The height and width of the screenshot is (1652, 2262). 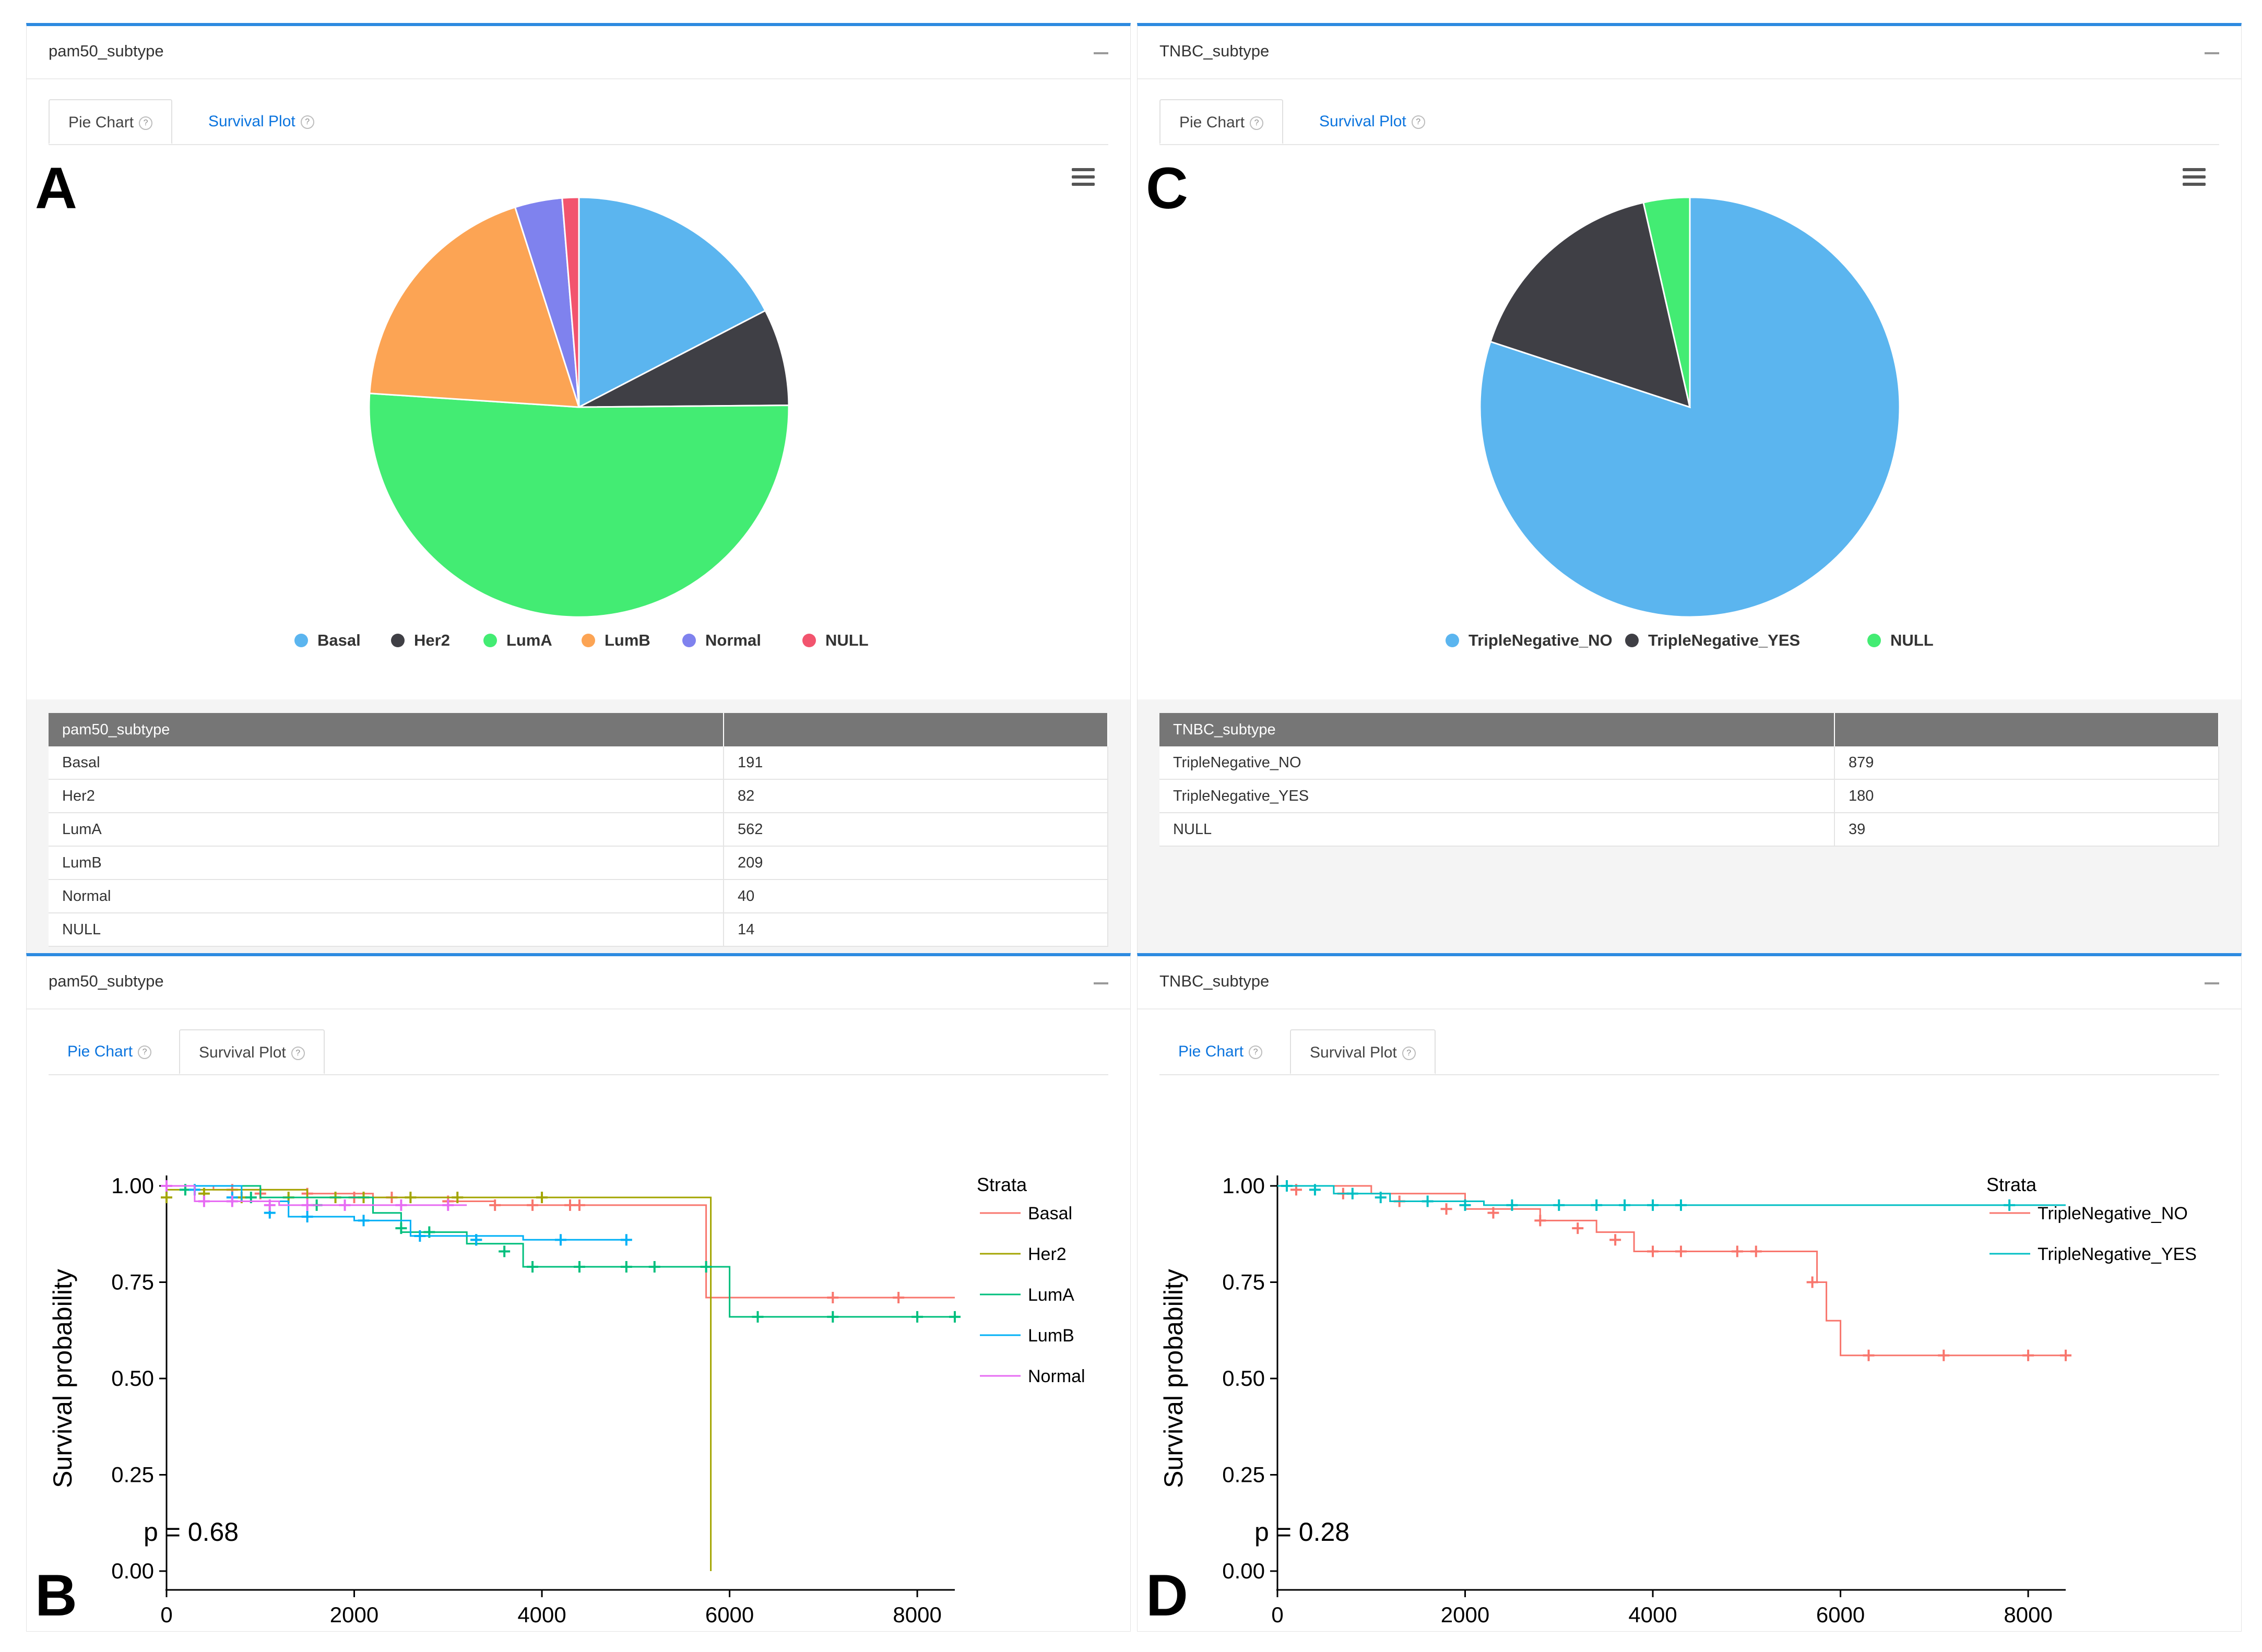 I want to click on cell-count: 14, so click(x=916, y=930).